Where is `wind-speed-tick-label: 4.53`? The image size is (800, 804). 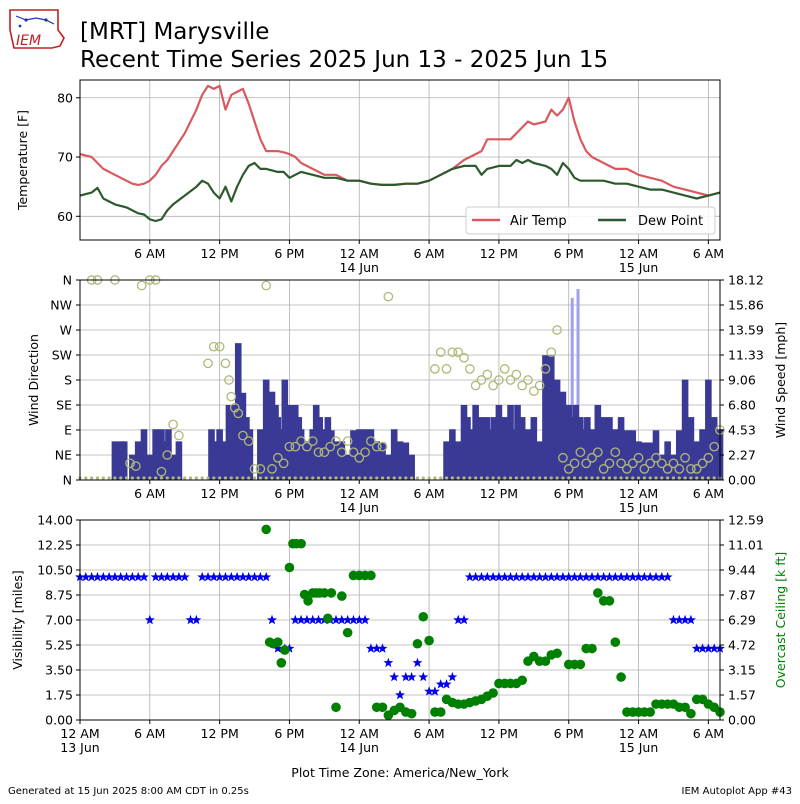
wind-speed-tick-label: 4.53 is located at coordinates (742, 430).